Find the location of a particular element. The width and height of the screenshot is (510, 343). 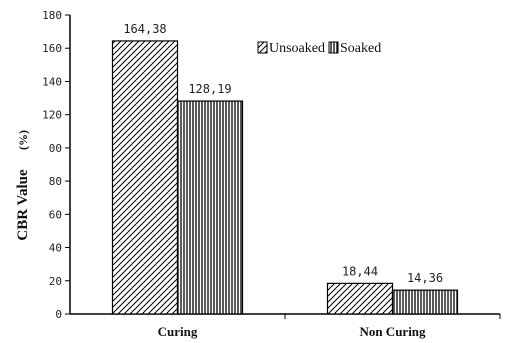

legend-label-unsoaked: Unsoaked is located at coordinates (297, 48).